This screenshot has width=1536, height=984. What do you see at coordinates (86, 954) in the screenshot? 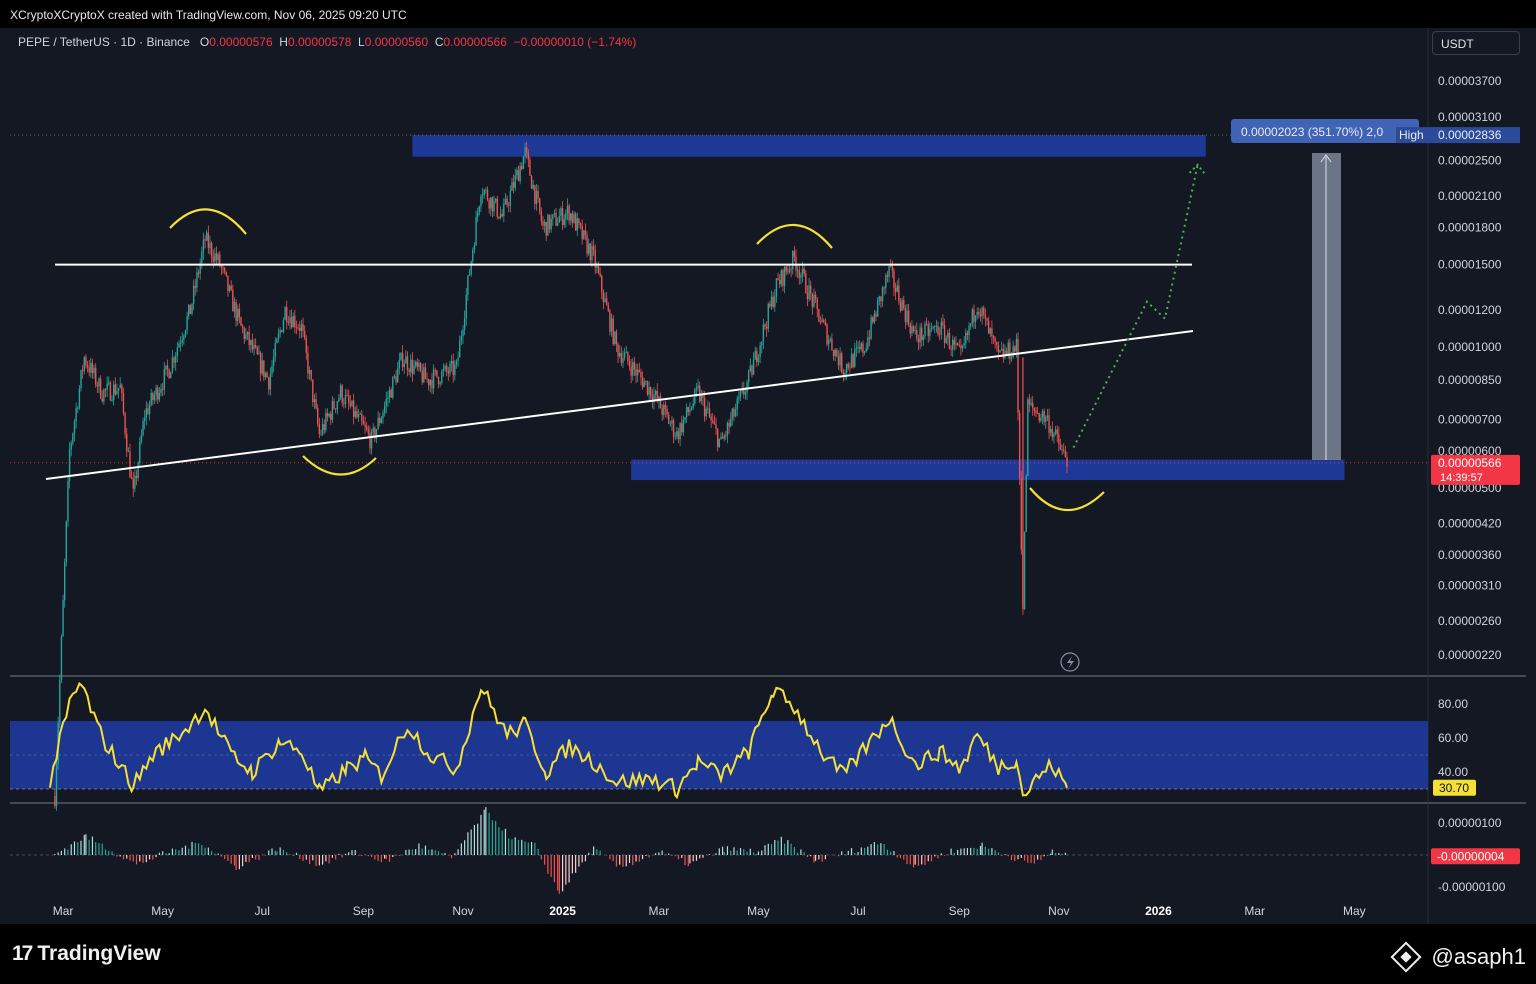
I see `tradingview-logo: 17 TradingView` at bounding box center [86, 954].